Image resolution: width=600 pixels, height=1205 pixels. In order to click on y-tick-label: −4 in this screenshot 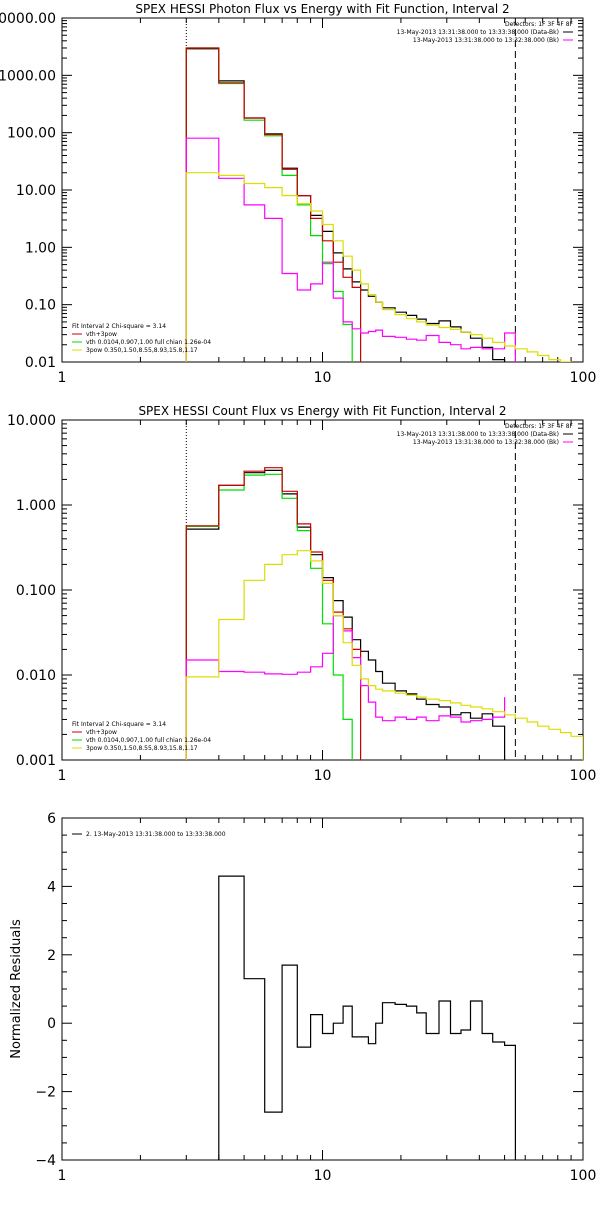, I will do `click(45, 1161)`.